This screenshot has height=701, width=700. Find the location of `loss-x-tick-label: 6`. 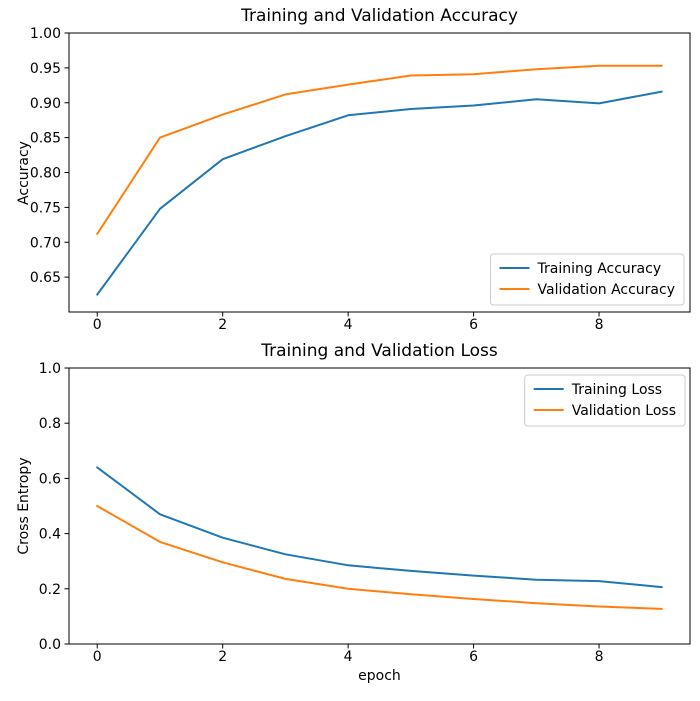

loss-x-tick-label: 6 is located at coordinates (473, 657).